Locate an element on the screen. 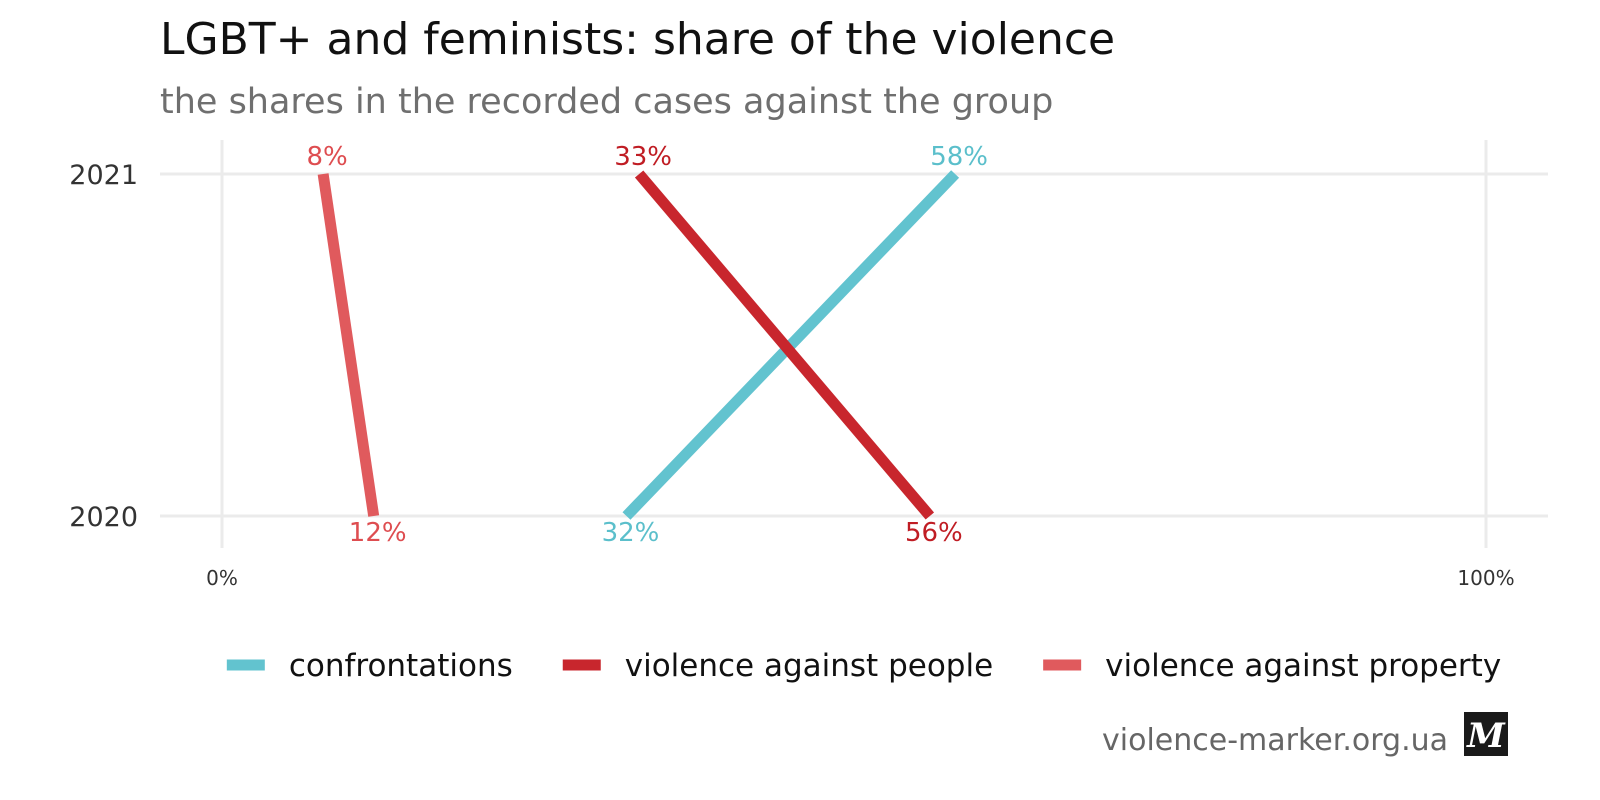  data-label-0-2021: 58% is located at coordinates (959, 157).